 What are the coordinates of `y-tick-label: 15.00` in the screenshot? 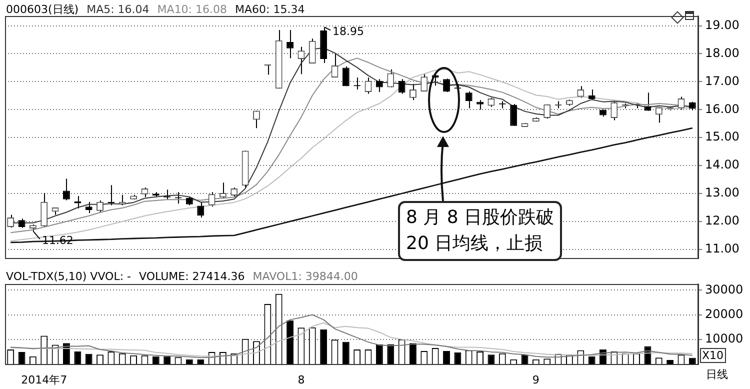 It's located at (722, 137).